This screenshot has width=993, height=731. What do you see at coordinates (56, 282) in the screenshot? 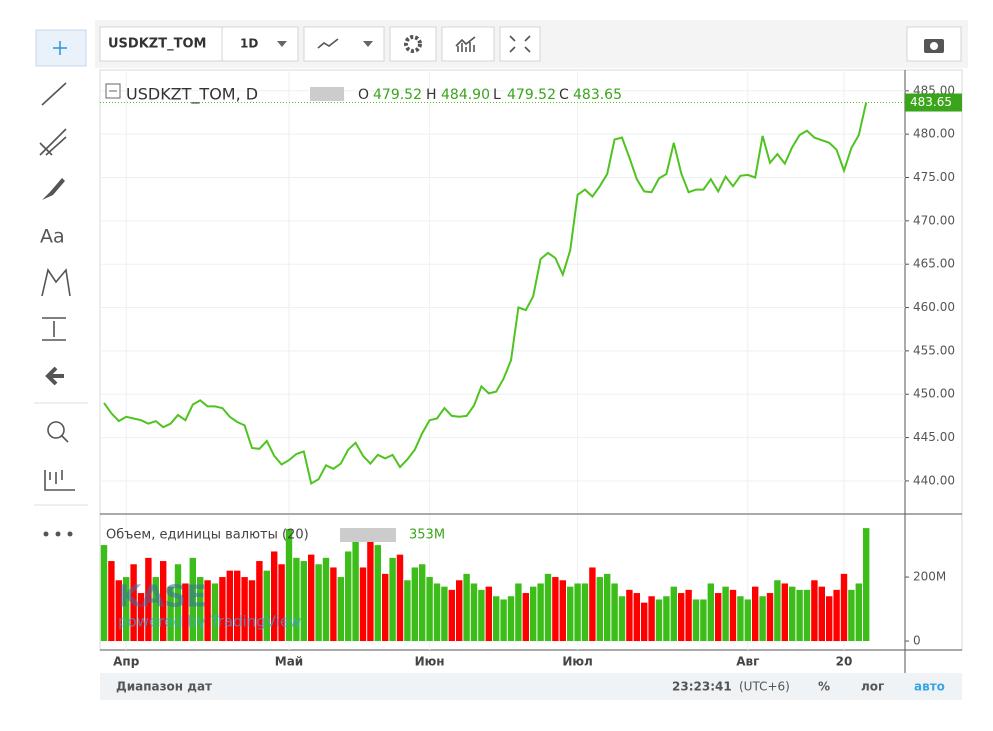
I see `pattern-tool` at bounding box center [56, 282].